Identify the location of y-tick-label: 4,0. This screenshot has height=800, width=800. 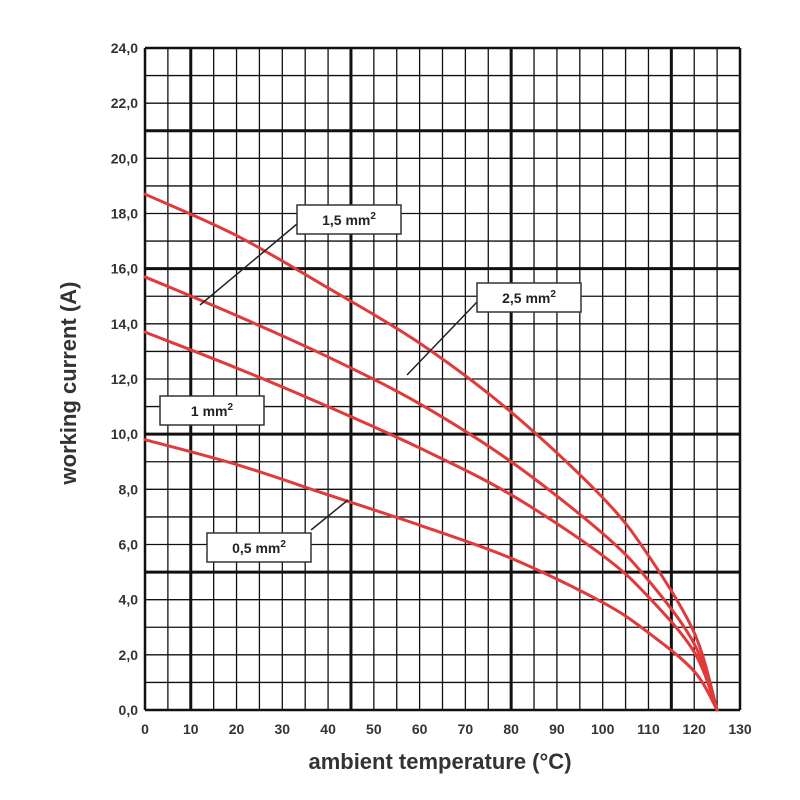
(129, 600).